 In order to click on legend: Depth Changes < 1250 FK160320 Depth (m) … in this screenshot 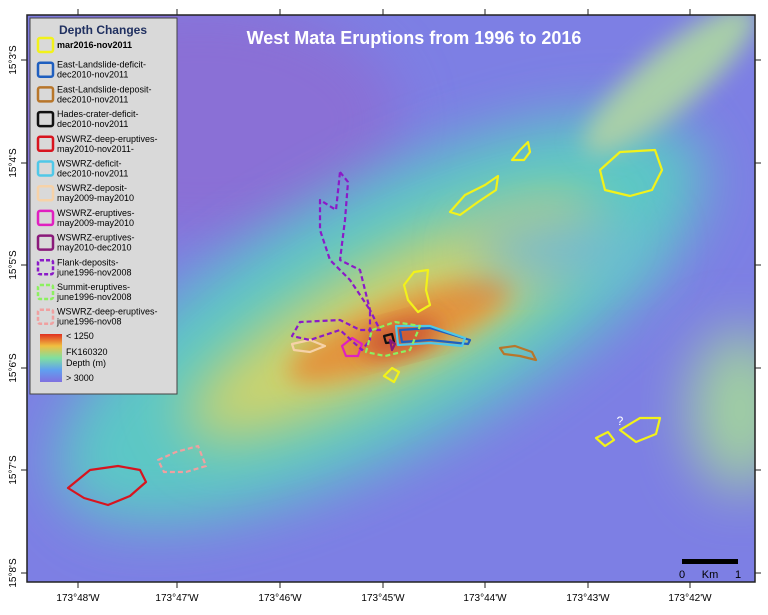, I will do `click(103, 206)`.